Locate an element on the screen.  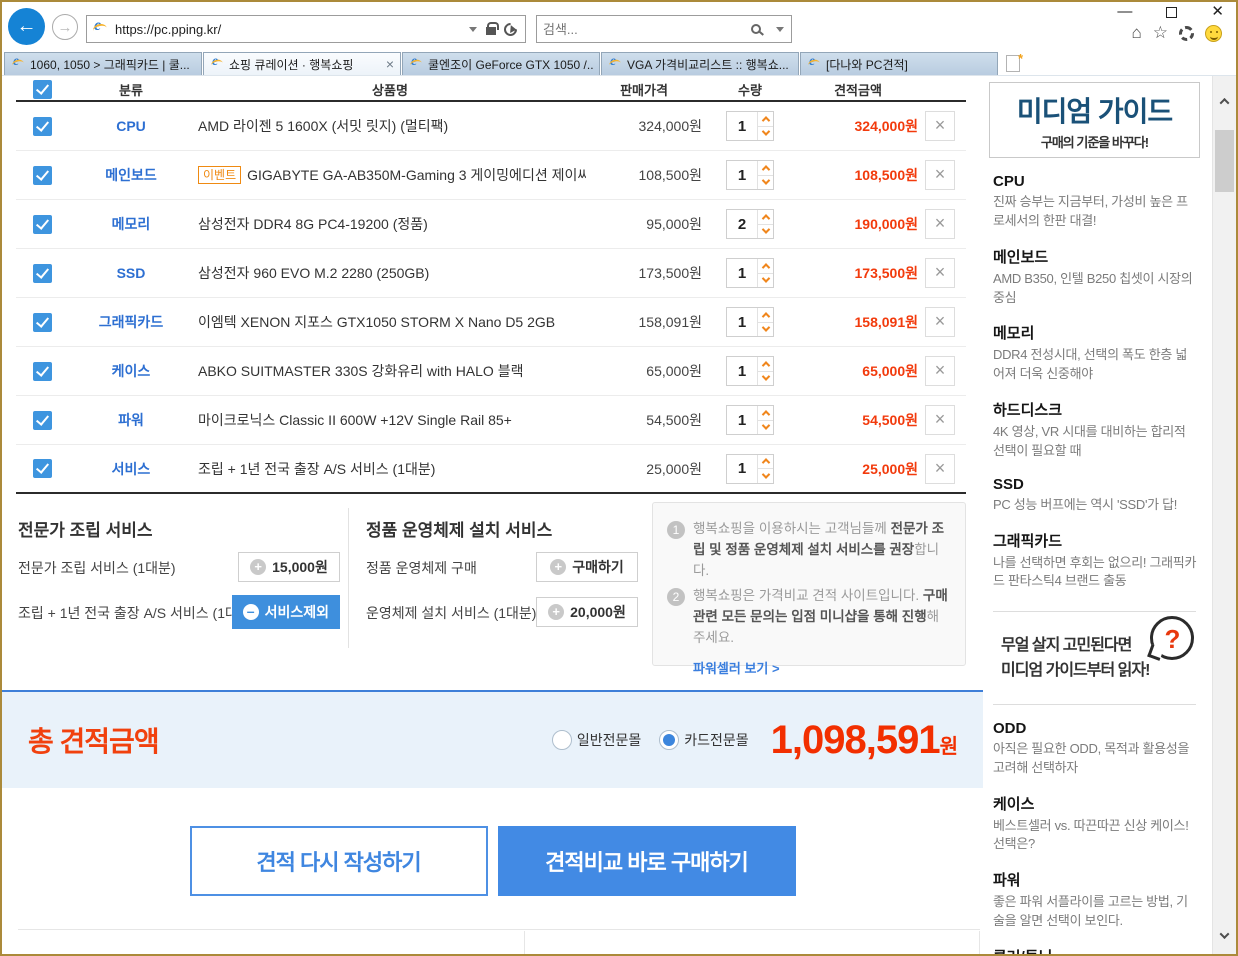
search-dropdown-icon is located at coordinates (780, 29).